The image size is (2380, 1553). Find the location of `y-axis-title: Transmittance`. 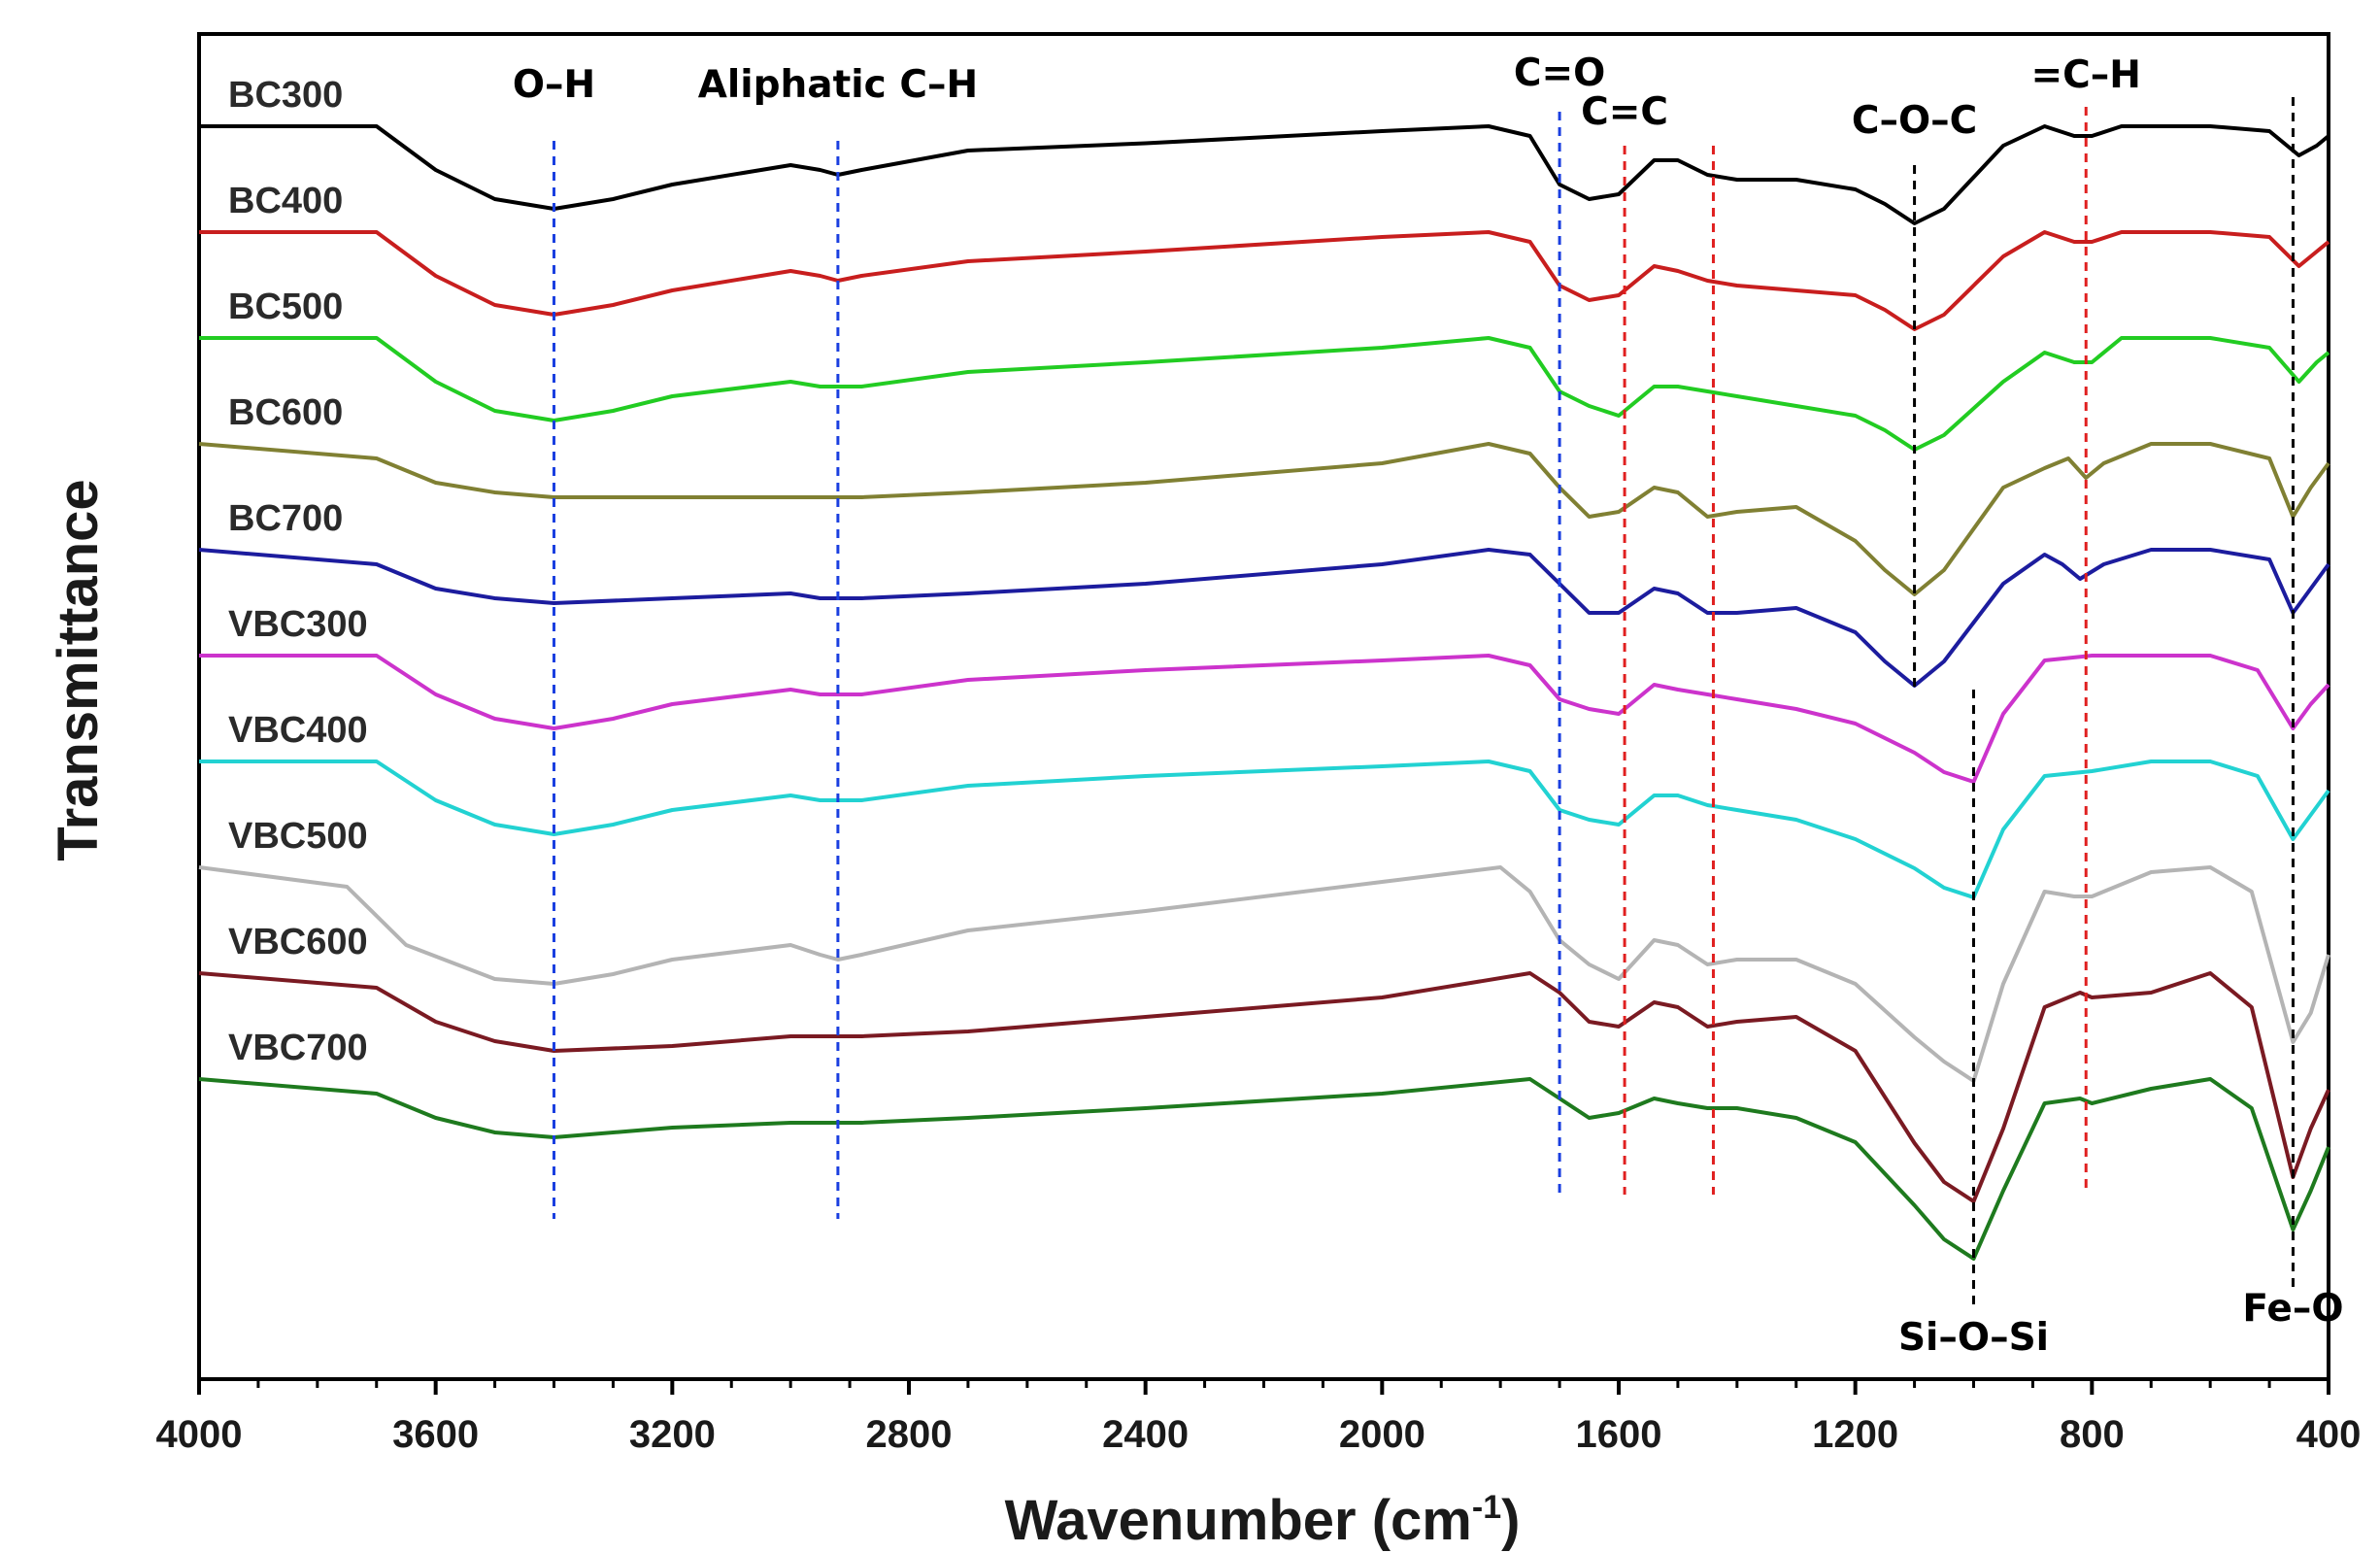

y-axis-title: Transmittance is located at coordinates (78, 670).